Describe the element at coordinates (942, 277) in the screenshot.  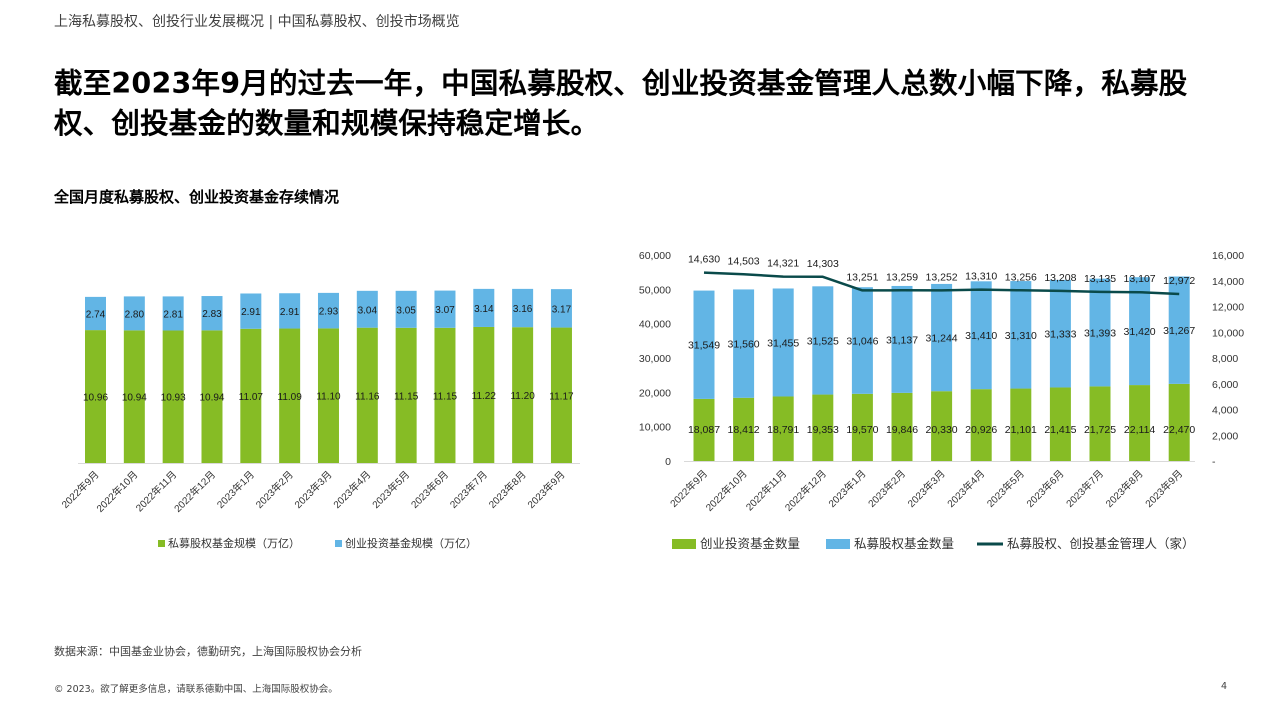
I see `line-point-label: 13,252` at that location.